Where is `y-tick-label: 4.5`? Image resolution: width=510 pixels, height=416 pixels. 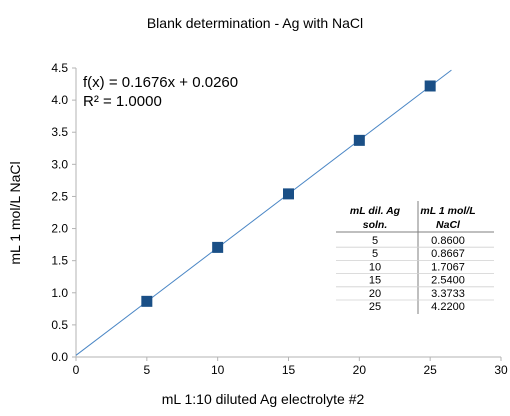 y-tick-label: 4.5 is located at coordinates (59, 68).